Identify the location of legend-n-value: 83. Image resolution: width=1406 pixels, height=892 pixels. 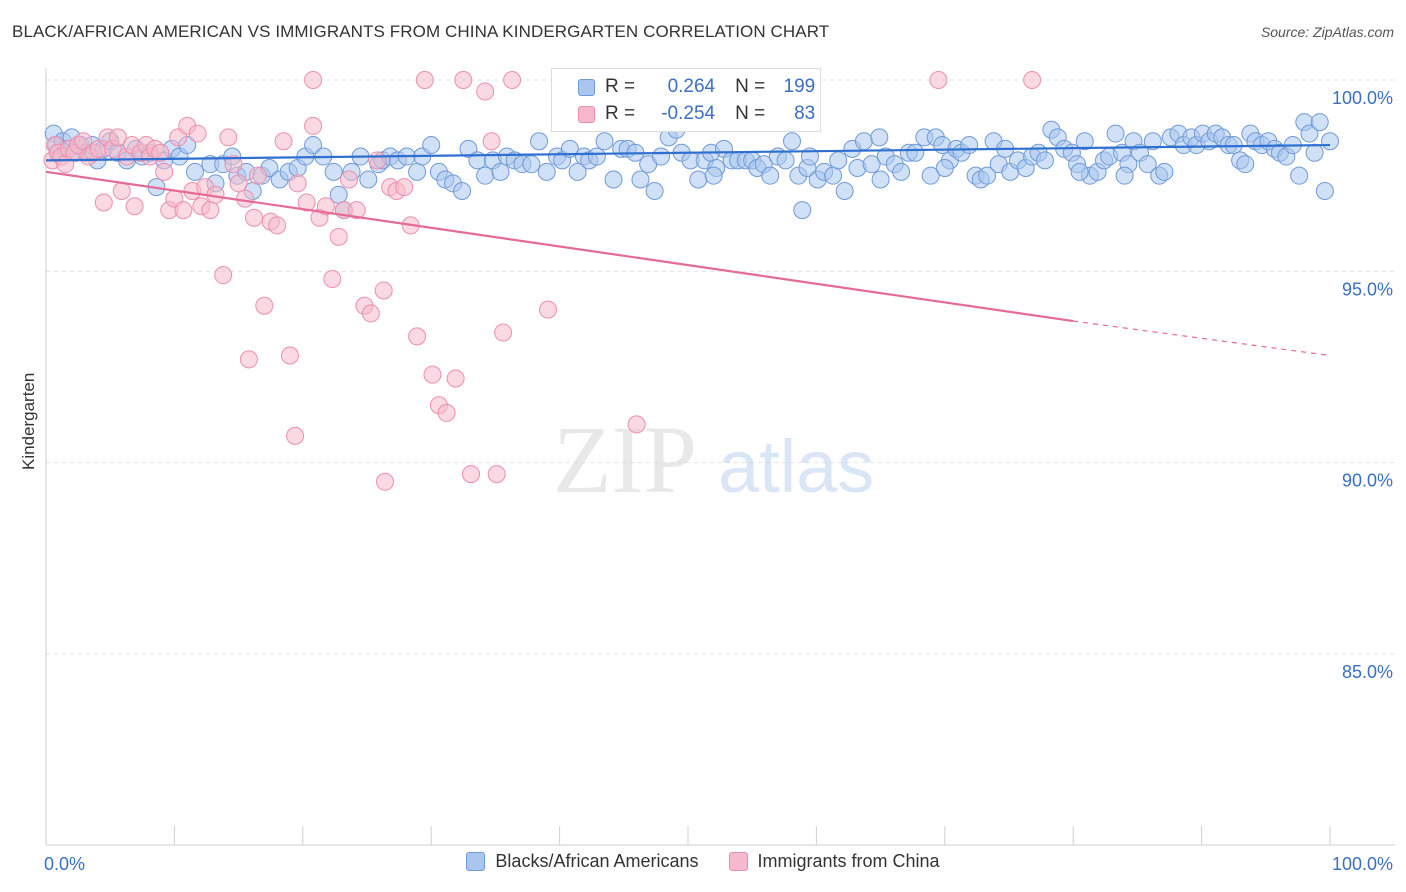
(805, 113).